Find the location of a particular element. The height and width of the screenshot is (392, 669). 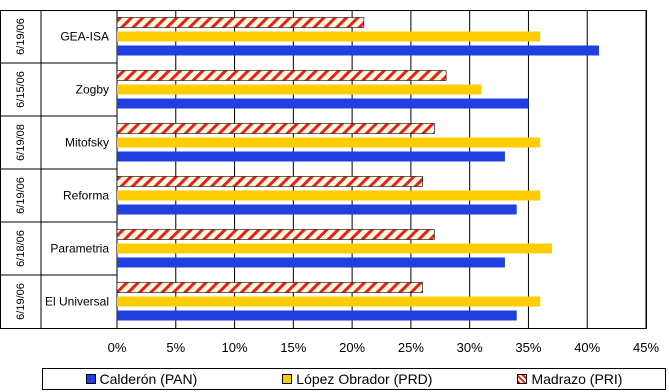

x-tick-label: 20% is located at coordinates (352, 347).